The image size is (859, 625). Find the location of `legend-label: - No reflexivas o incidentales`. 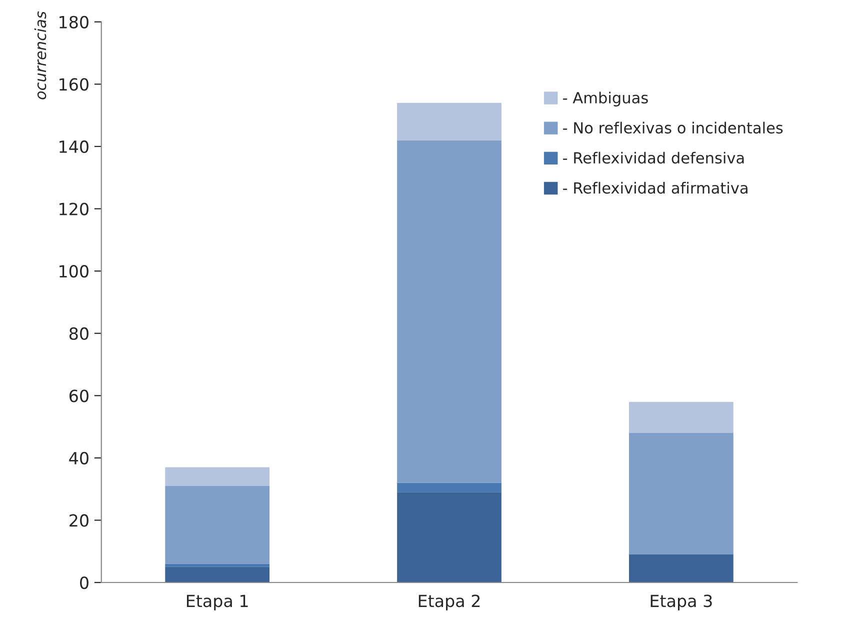

legend-label: - No reflexivas o incidentales is located at coordinates (673, 128).